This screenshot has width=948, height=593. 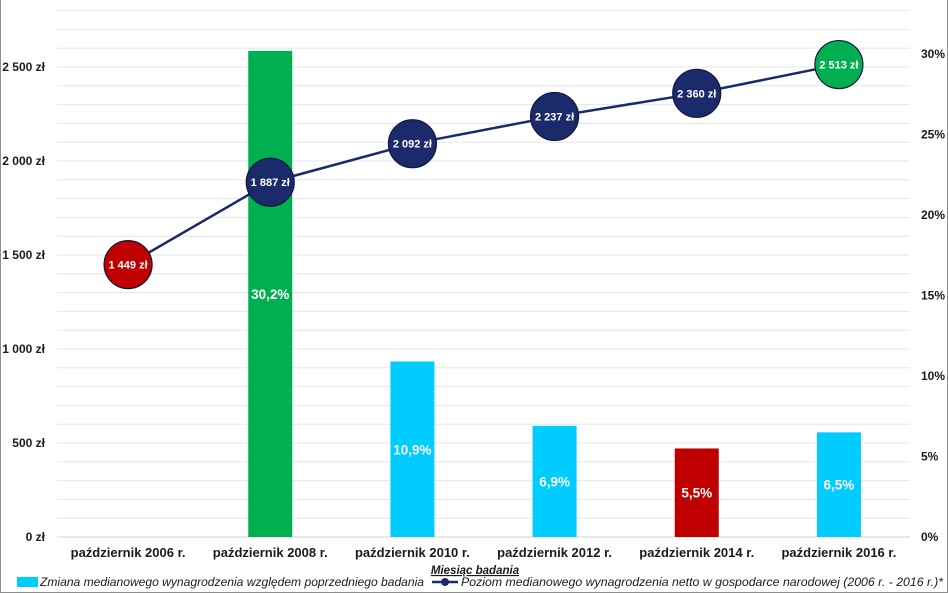 I want to click on y2-tick-label-6: 30%, so click(x=933, y=54).